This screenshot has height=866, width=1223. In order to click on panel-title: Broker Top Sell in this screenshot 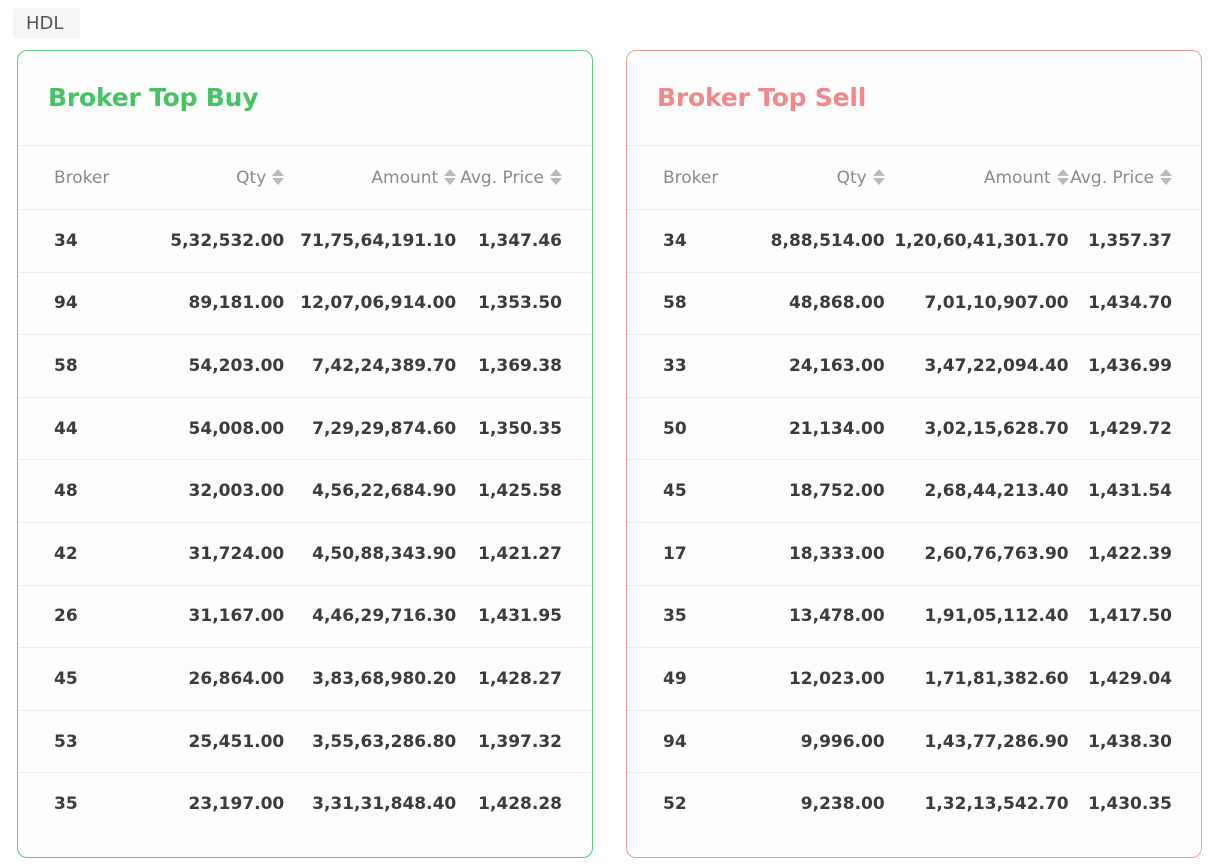, I will do `click(762, 97)`.